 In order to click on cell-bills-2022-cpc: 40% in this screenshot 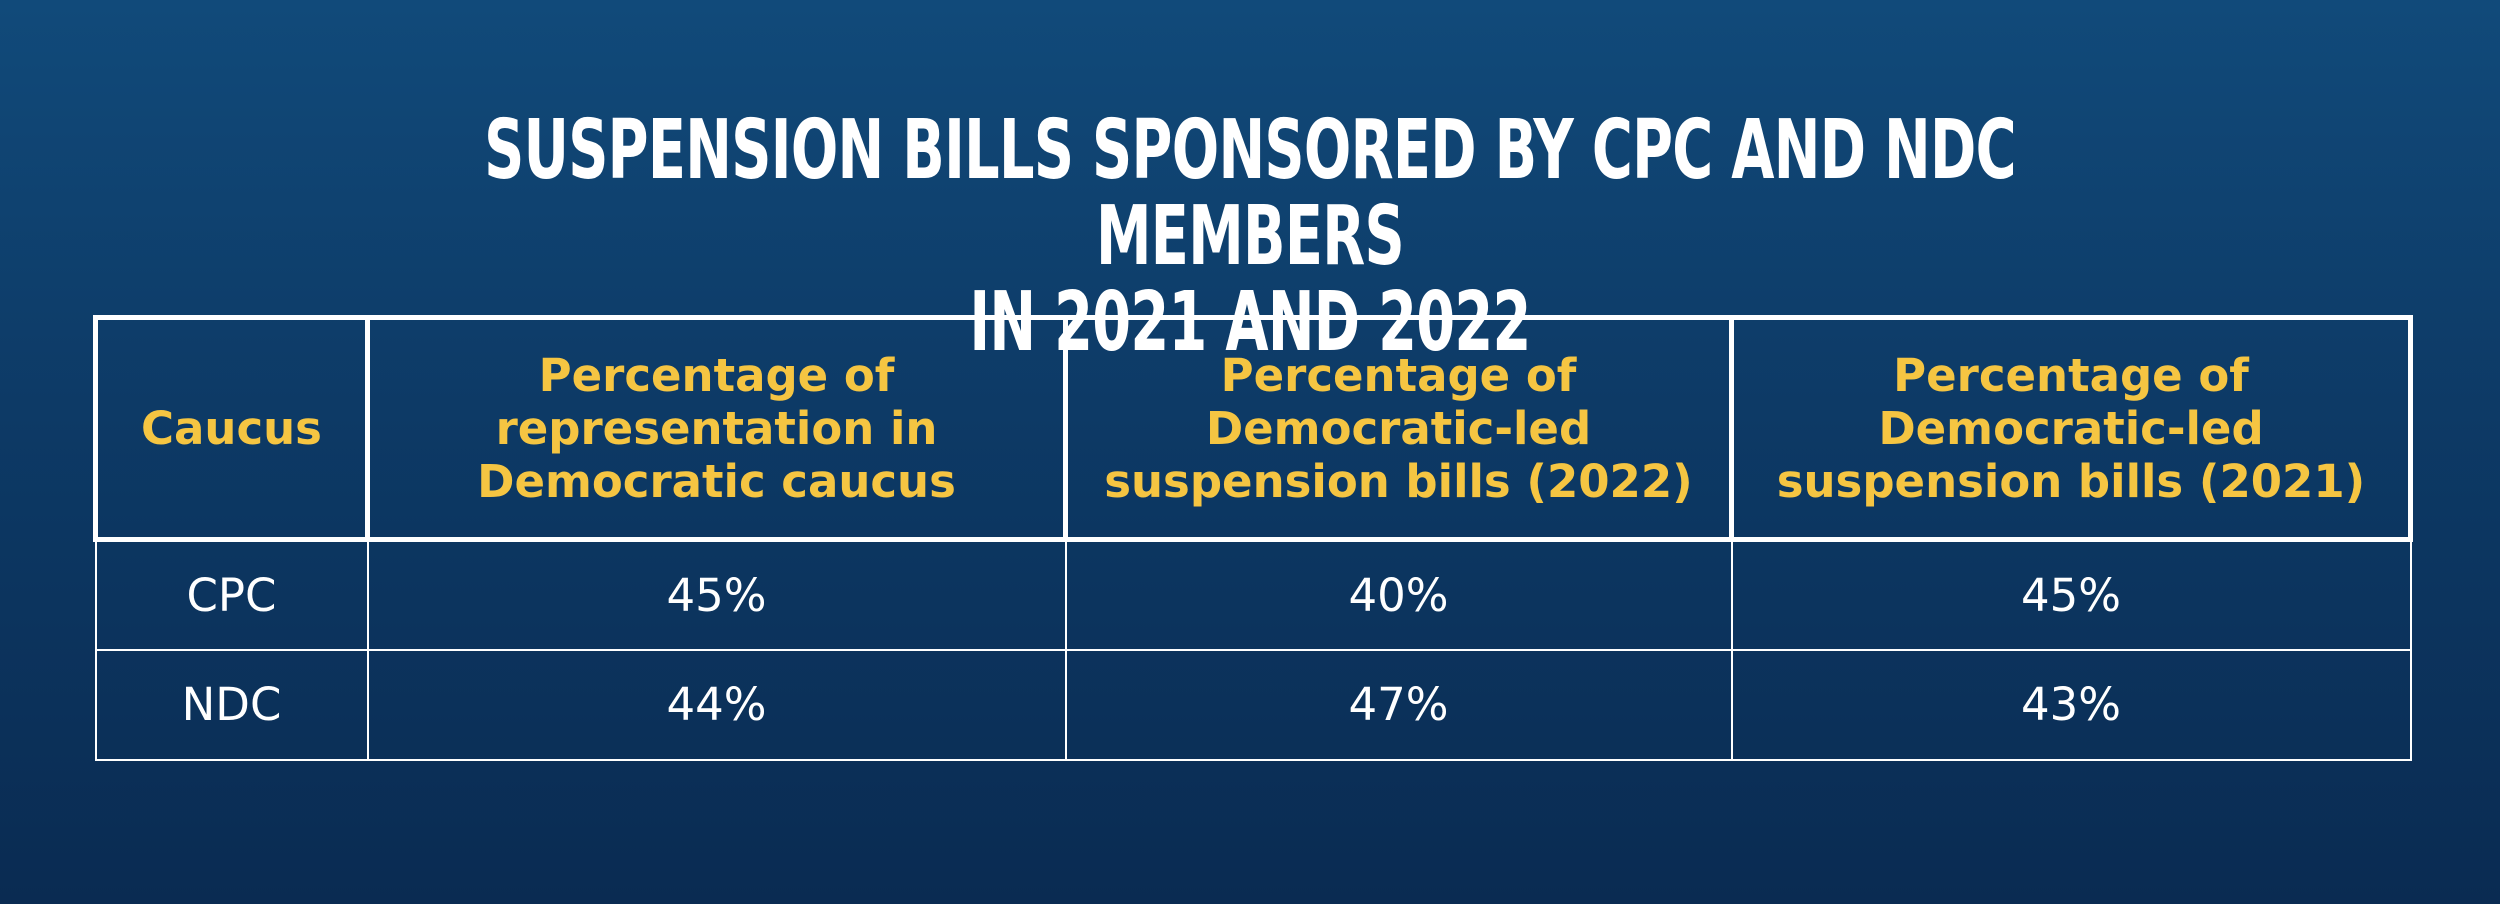, I will do `click(1398, 594)`.